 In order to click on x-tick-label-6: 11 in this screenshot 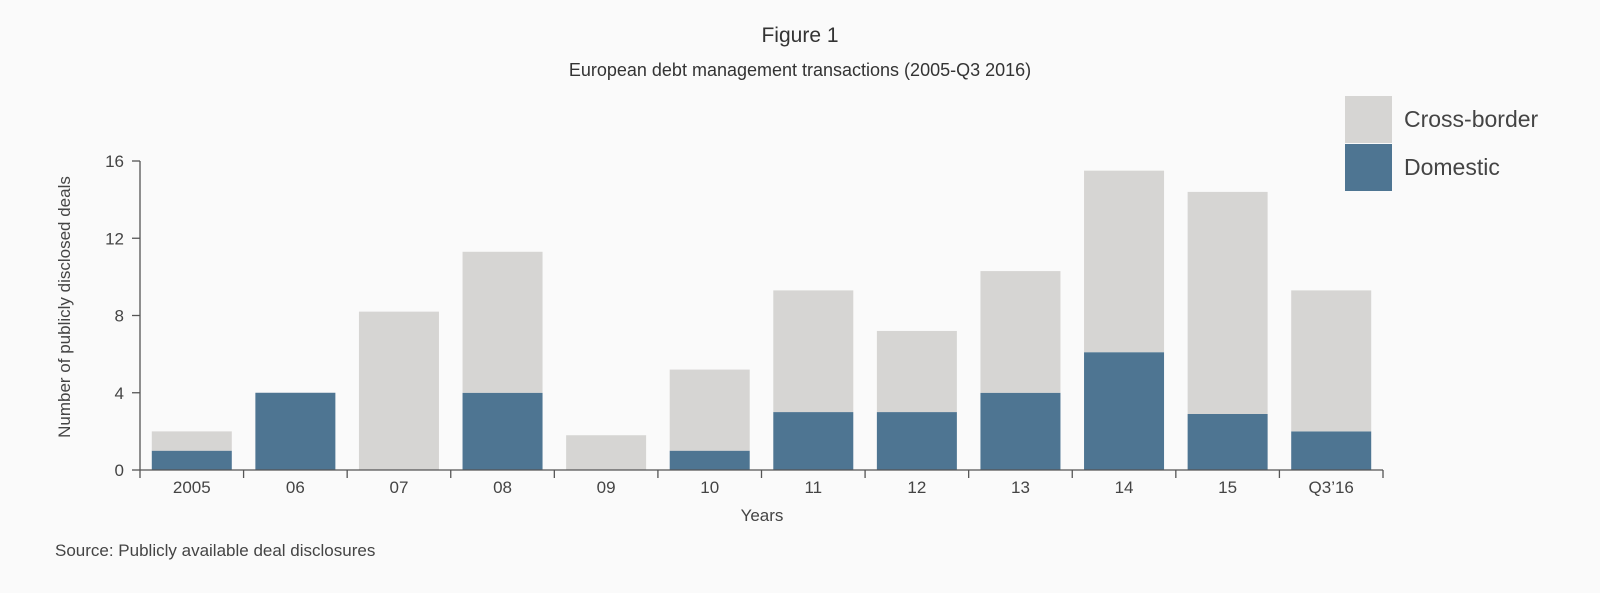, I will do `click(813, 487)`.